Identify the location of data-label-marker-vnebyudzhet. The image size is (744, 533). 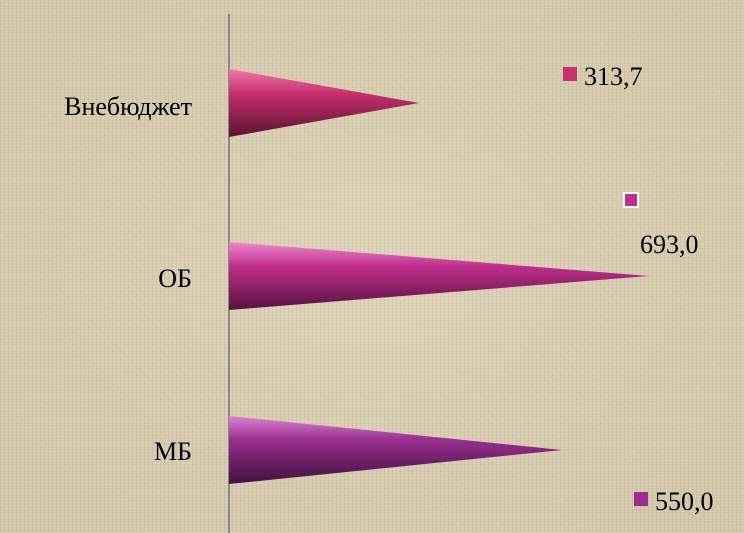
(570, 74).